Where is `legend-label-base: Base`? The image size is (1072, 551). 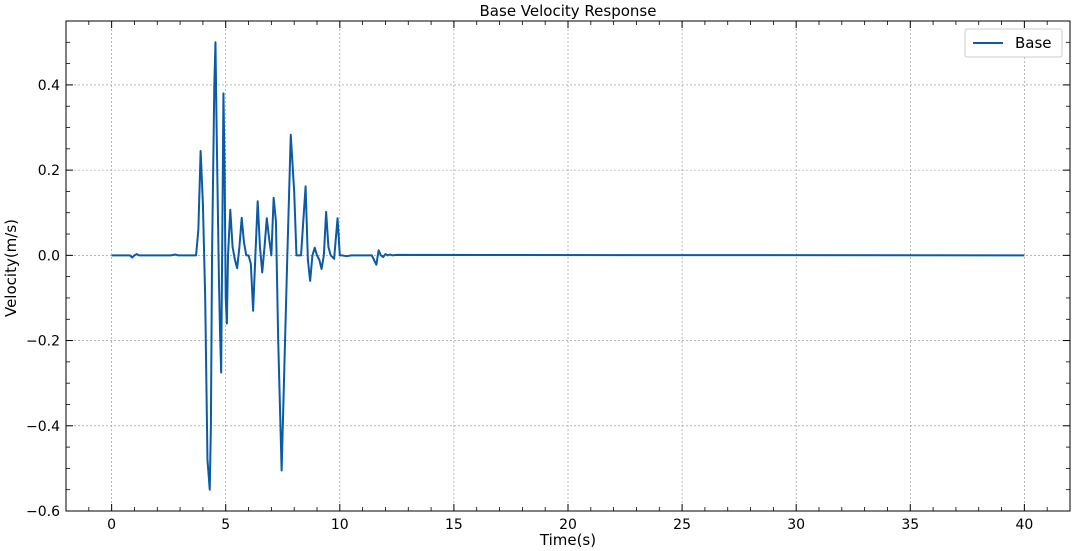 legend-label-base: Base is located at coordinates (1033, 43).